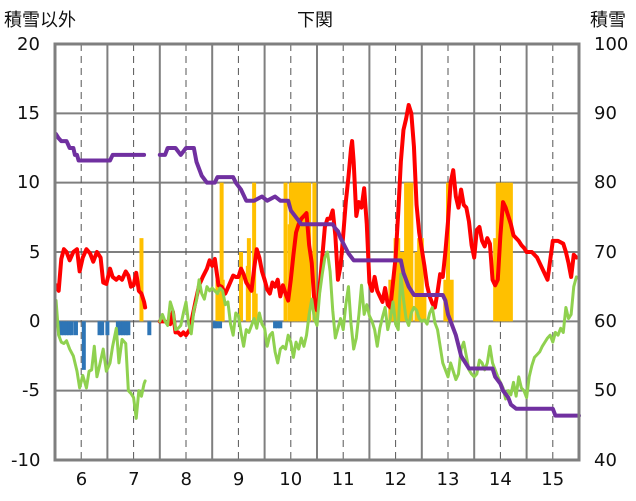 Image resolution: width=636 pixels, height=501 pixels. I want to click on y-left-tick-label: -10, so click(26, 460).